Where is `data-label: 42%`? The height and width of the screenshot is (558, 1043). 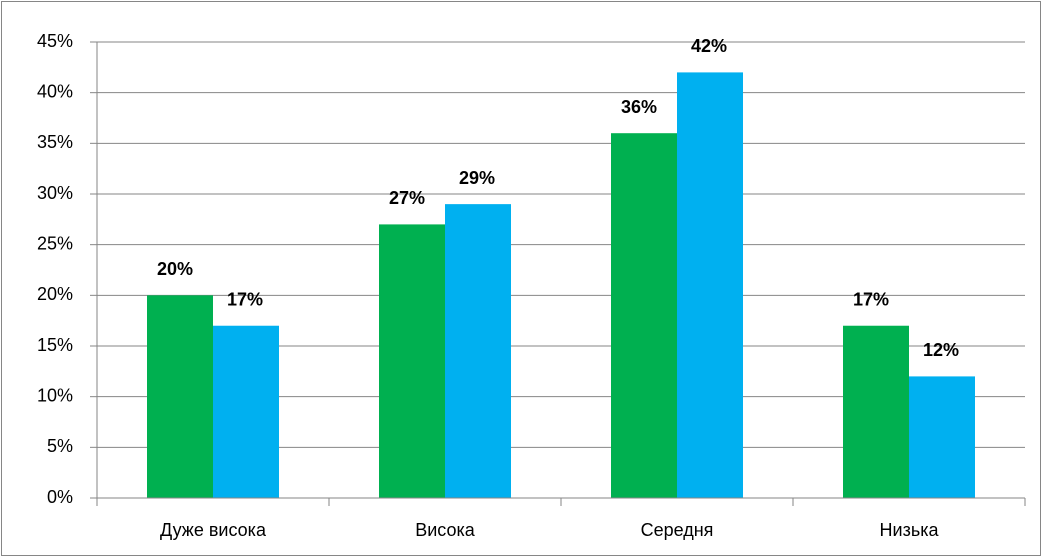 data-label: 42% is located at coordinates (709, 46).